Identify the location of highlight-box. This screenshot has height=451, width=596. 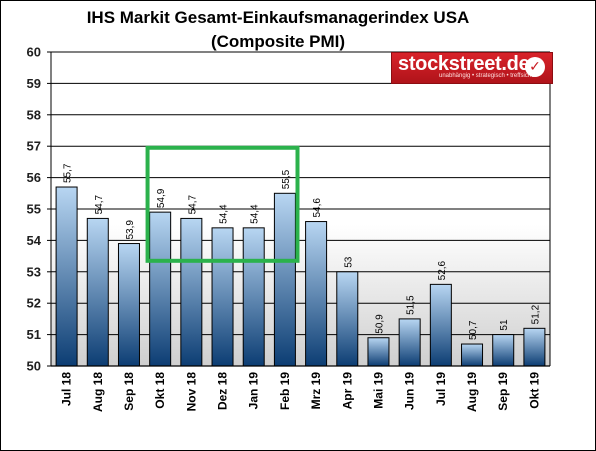
(222, 204).